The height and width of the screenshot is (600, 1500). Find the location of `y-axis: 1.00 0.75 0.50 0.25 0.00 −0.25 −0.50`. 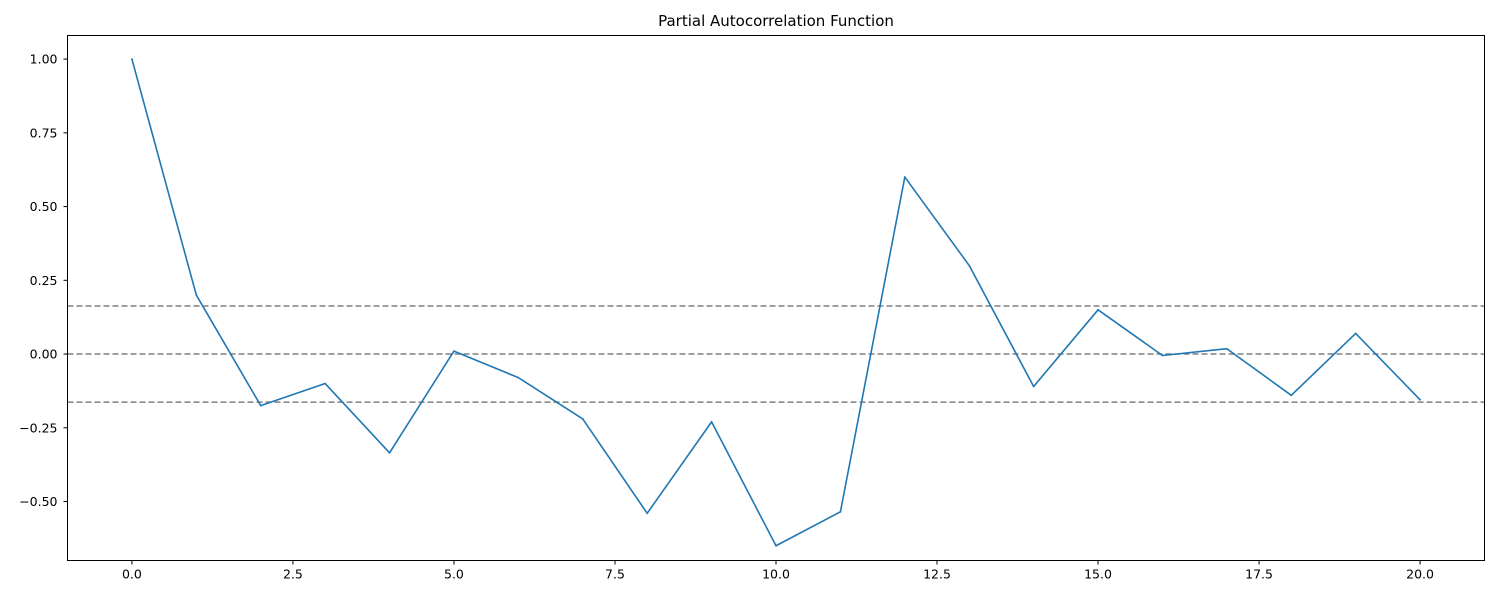

y-axis: 1.00 0.75 0.50 0.25 0.00 −0.25 −0.50 is located at coordinates (43, 280).